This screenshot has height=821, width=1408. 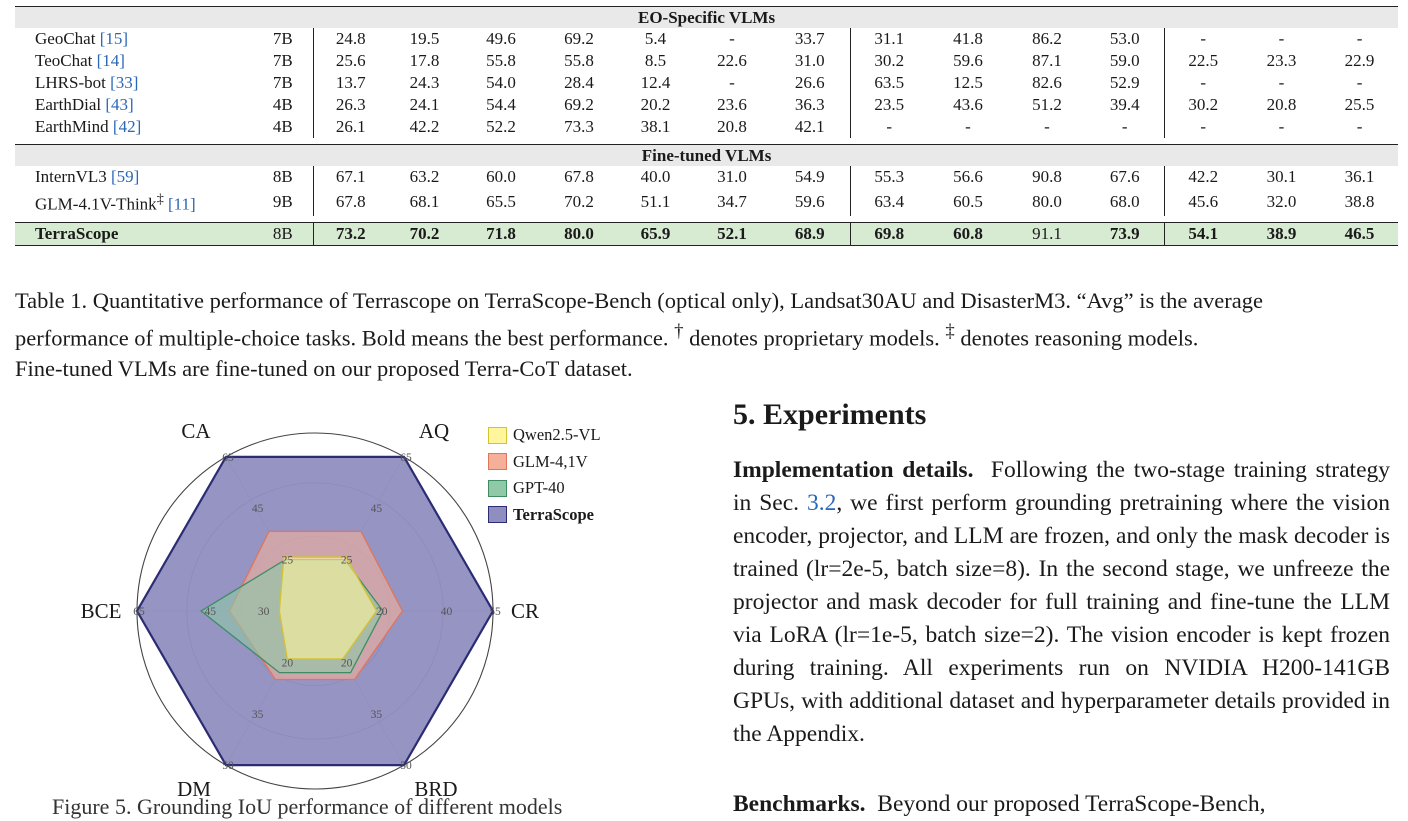 What do you see at coordinates (160, 199) in the screenshot?
I see `reasoning-marker: ‡` at bounding box center [160, 199].